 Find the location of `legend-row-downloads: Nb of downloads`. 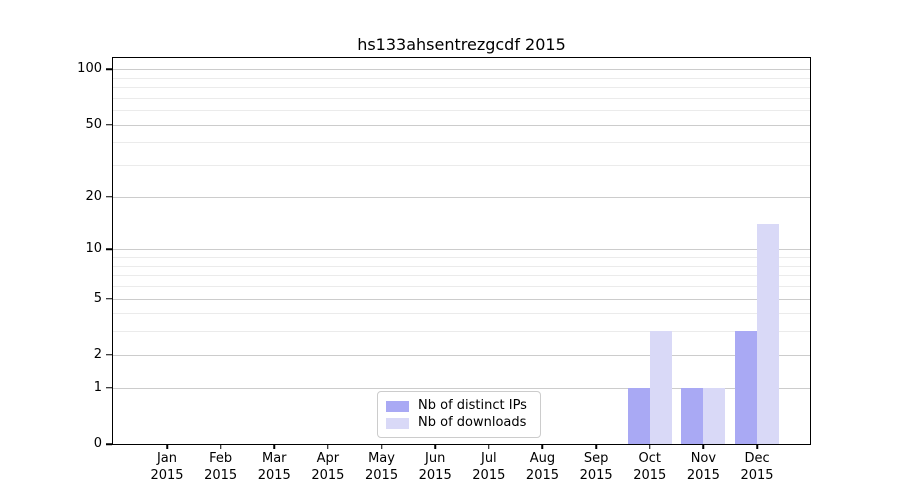

legend-row-downloads: Nb of downloads is located at coordinates (459, 423).